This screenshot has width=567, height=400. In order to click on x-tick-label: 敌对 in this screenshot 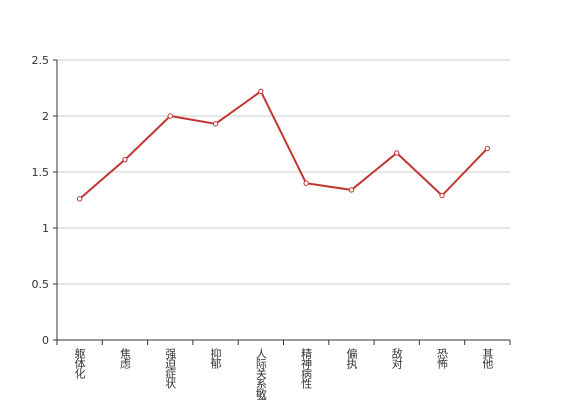, I will do `click(396, 358)`.